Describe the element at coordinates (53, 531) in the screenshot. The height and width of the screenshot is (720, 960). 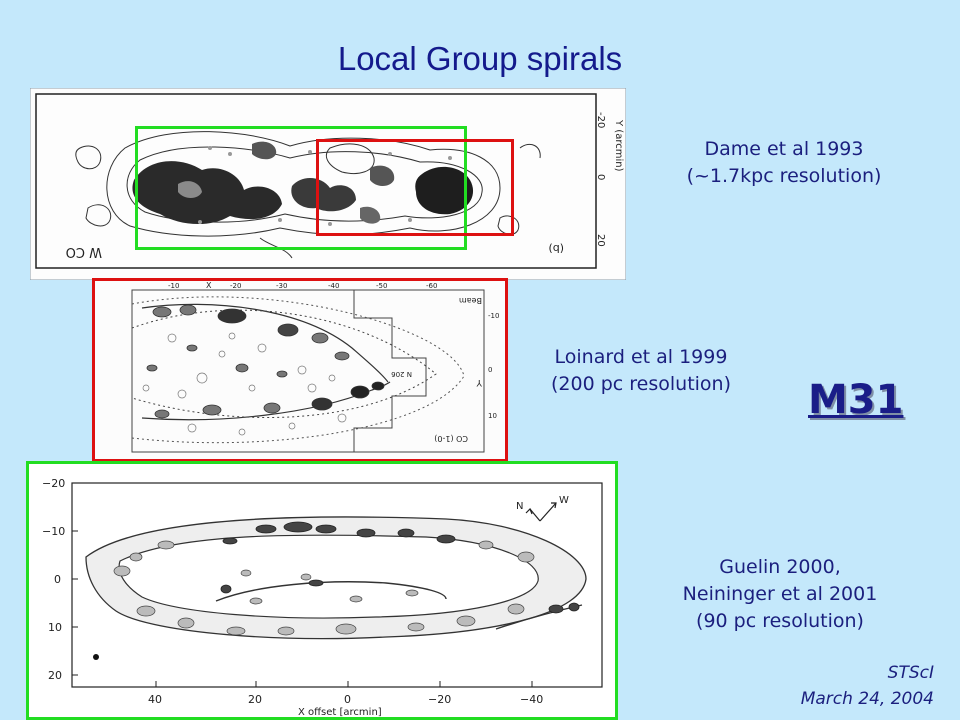
I see `guelin-y-tick: −10` at that location.